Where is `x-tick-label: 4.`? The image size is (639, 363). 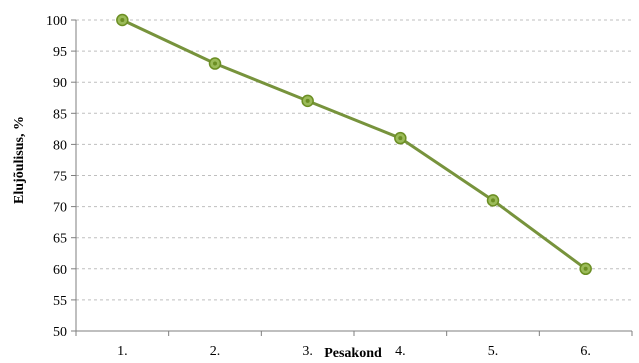
x-tick-label: 4. is located at coordinates (400, 351).